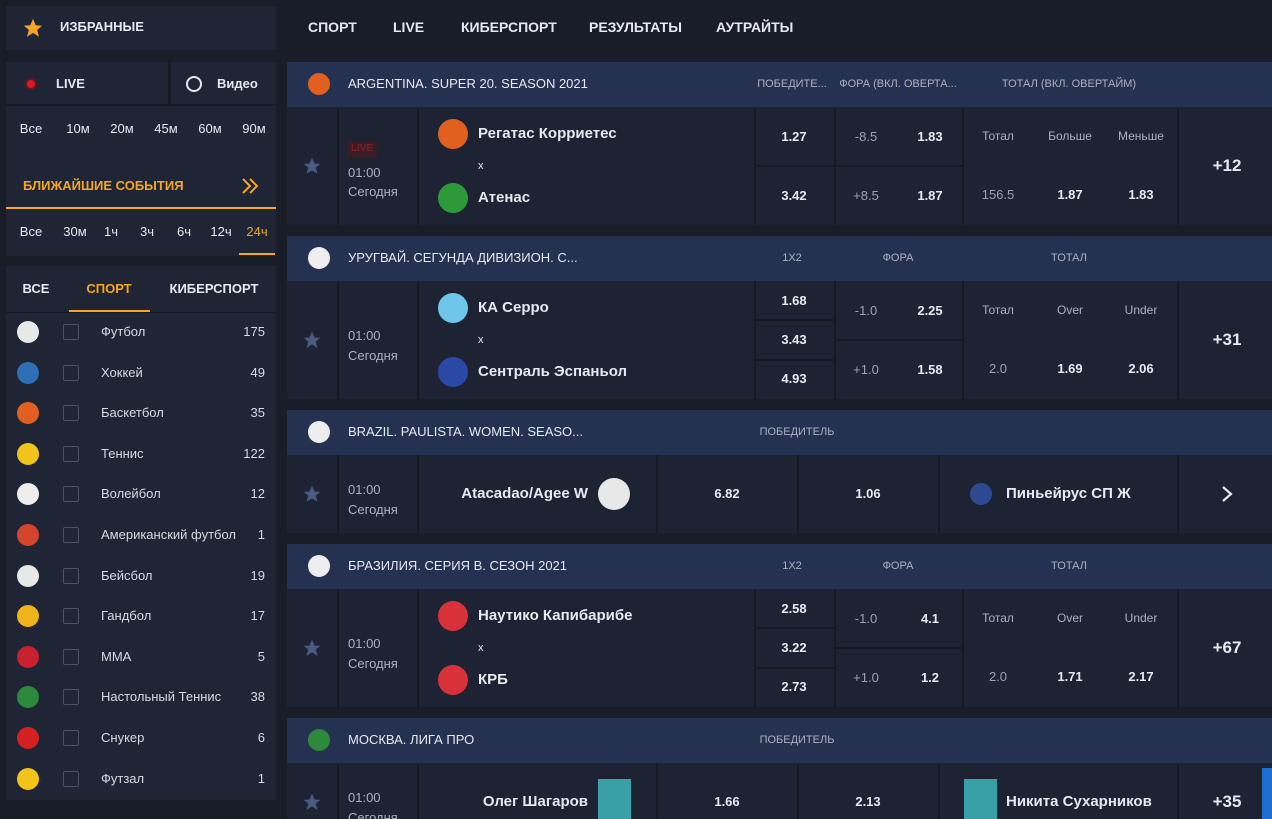 The height and width of the screenshot is (819, 1272). What do you see at coordinates (221, 231) in the screenshot?
I see `upcoming-filter: 12ч` at bounding box center [221, 231].